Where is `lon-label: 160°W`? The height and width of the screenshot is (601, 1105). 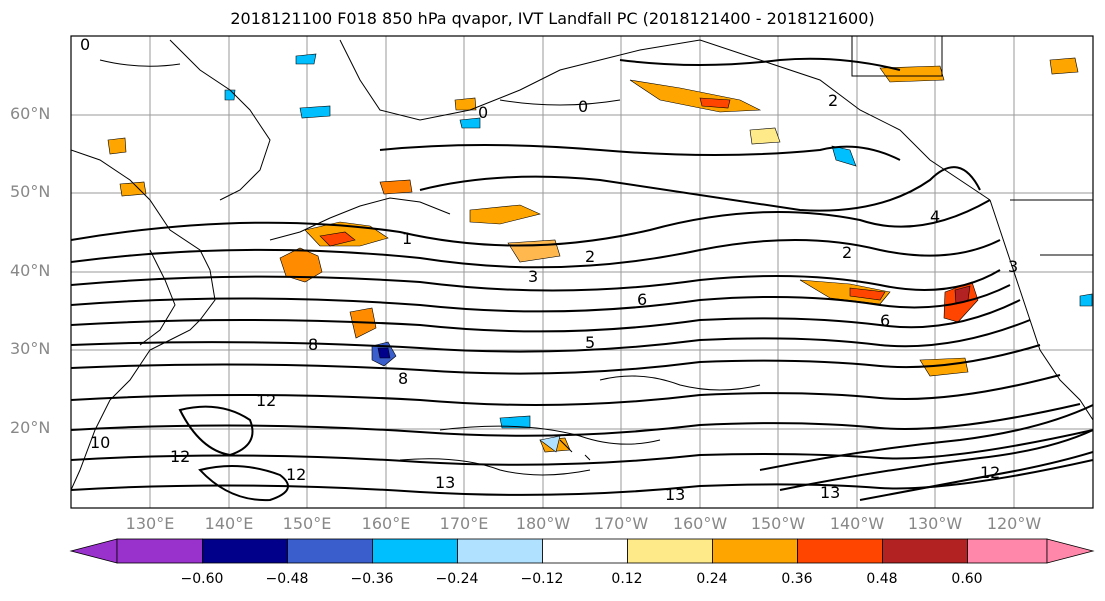
lon-label: 160°W is located at coordinates (700, 523).